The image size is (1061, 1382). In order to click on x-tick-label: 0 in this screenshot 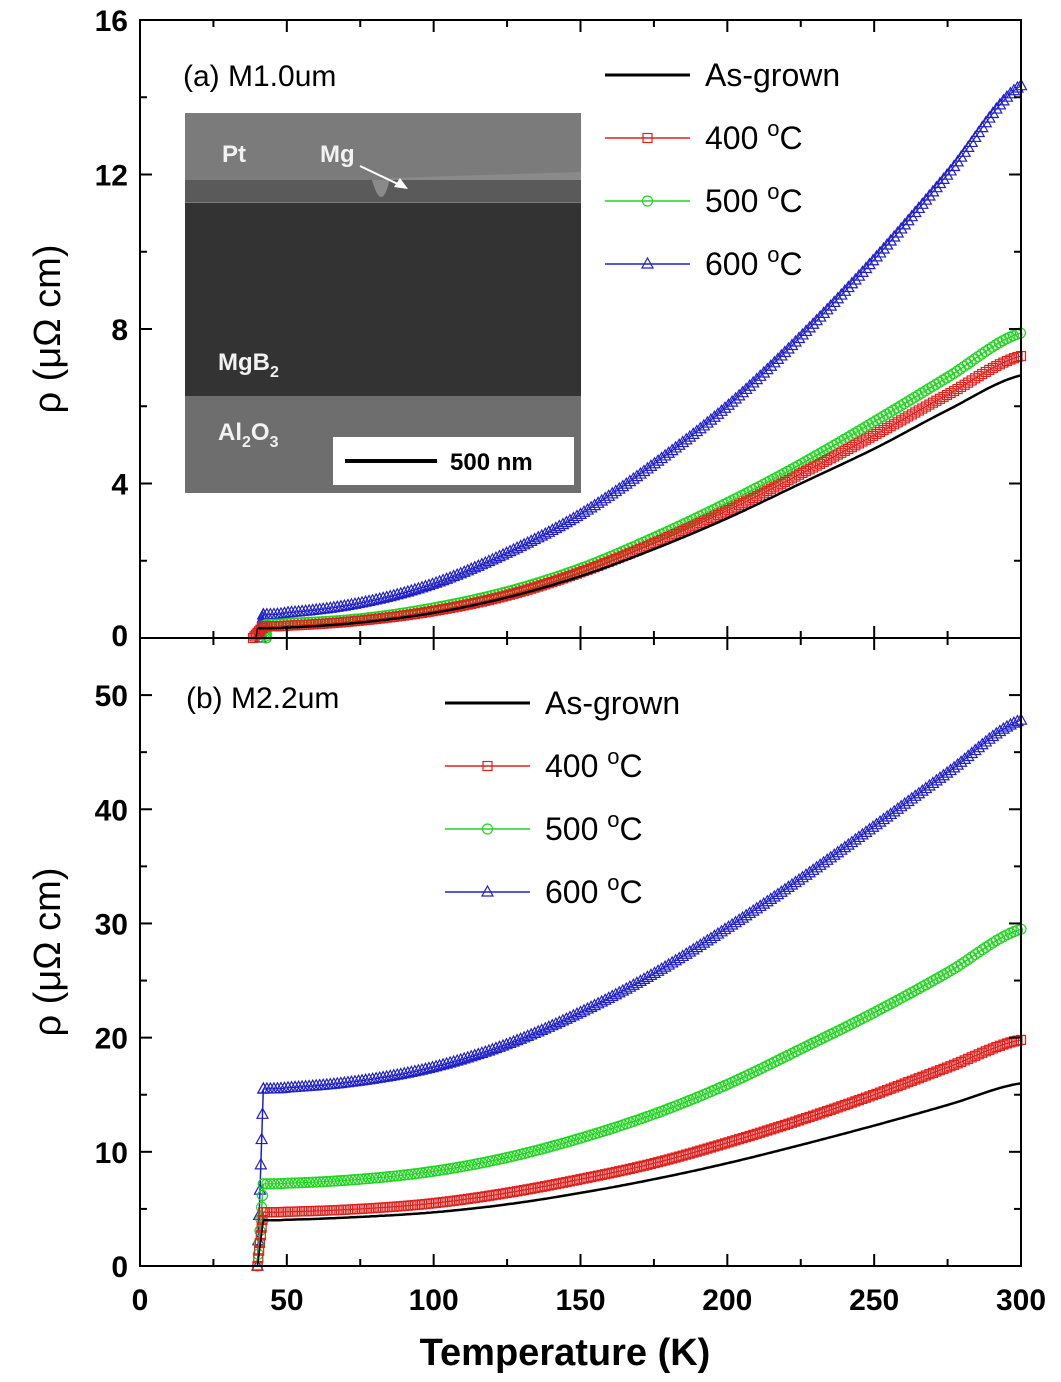, I will do `click(140, 1300)`.